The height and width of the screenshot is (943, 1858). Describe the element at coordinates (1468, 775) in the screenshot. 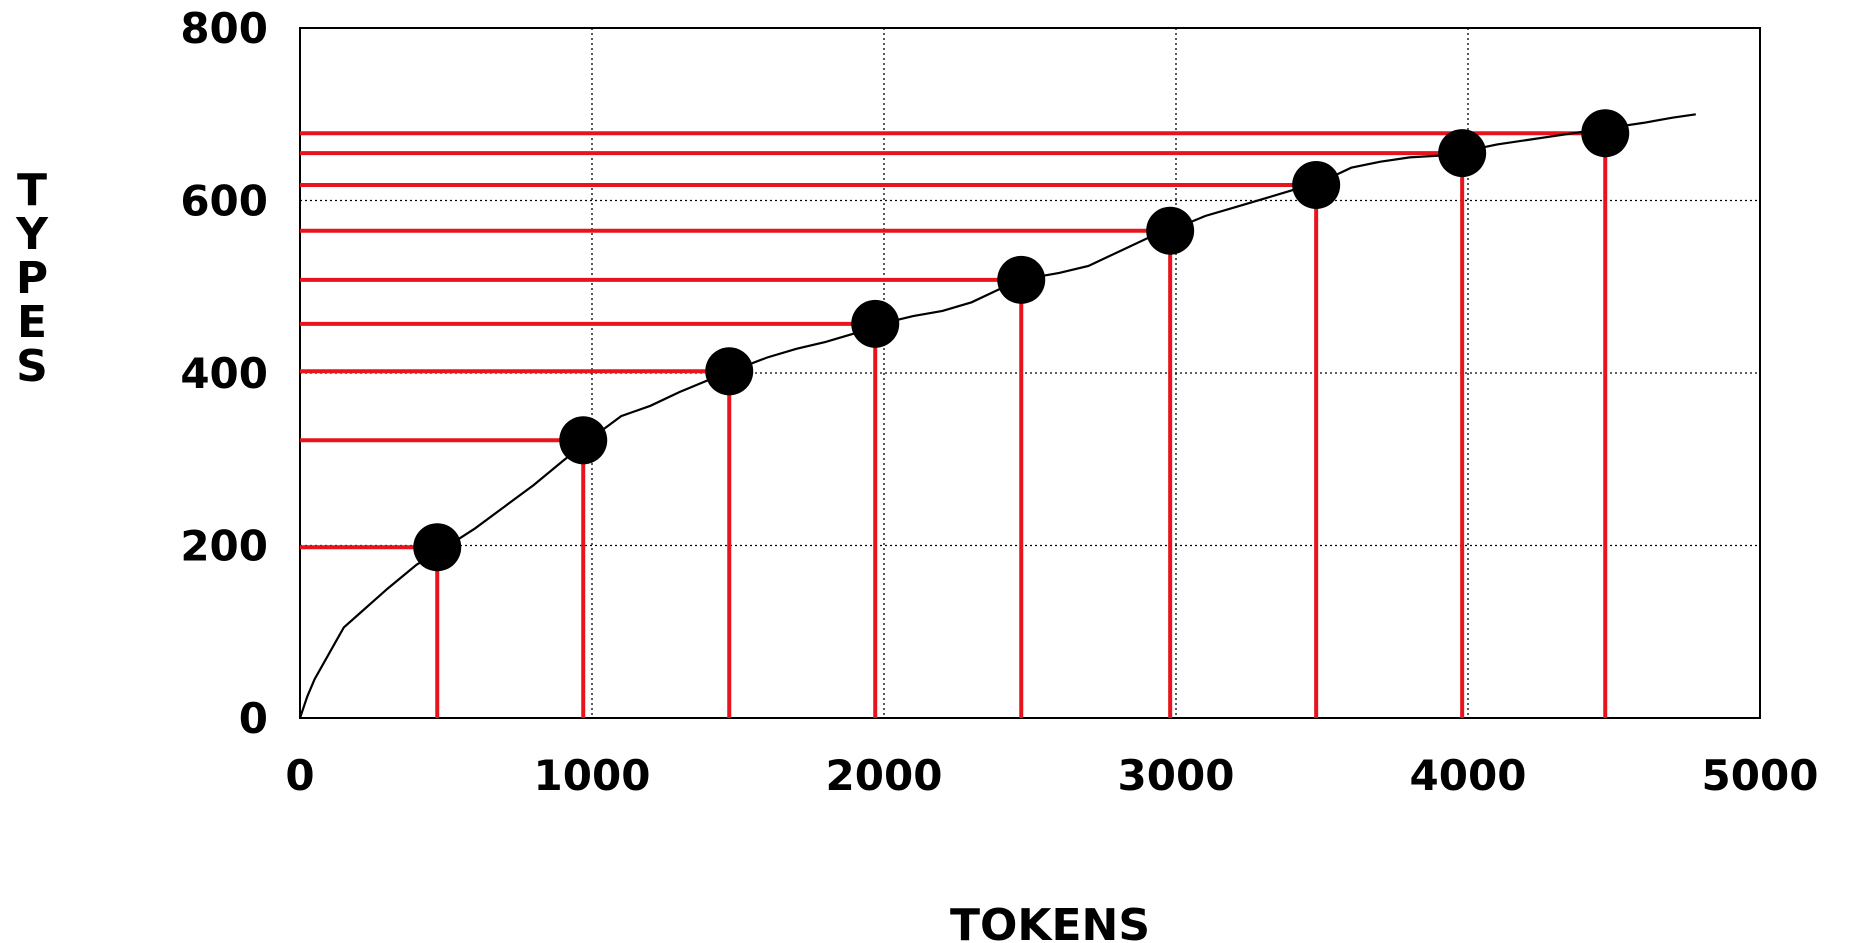

I see `x-tick-label: 4000` at that location.